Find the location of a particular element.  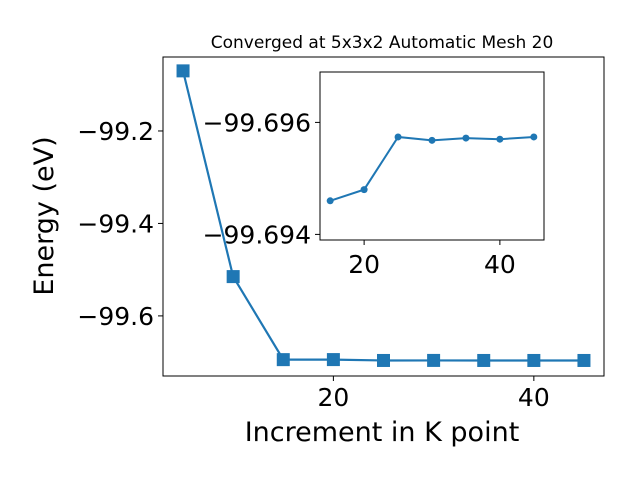

inset-y-tick-label: −99.696 is located at coordinates (257, 122).